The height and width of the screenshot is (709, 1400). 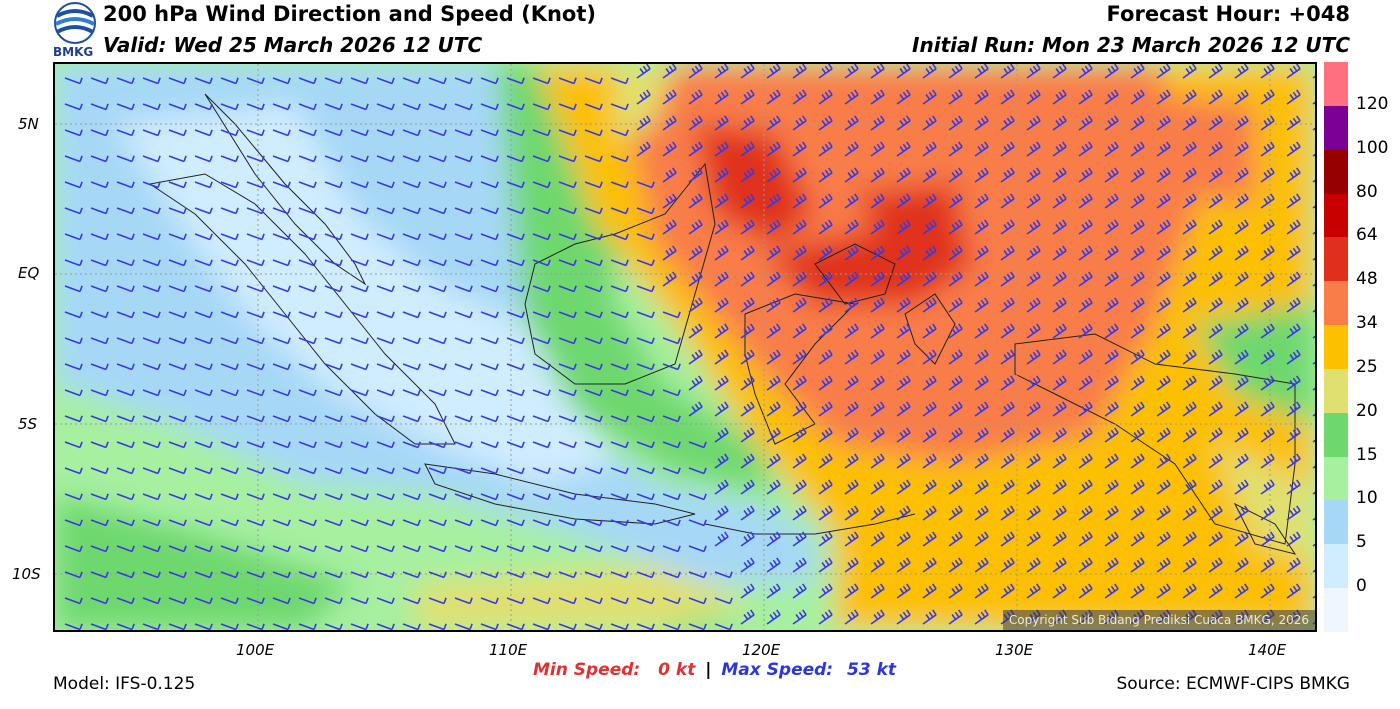 What do you see at coordinates (1014, 650) in the screenshot?
I see `lon-label-130e: 130E` at bounding box center [1014, 650].